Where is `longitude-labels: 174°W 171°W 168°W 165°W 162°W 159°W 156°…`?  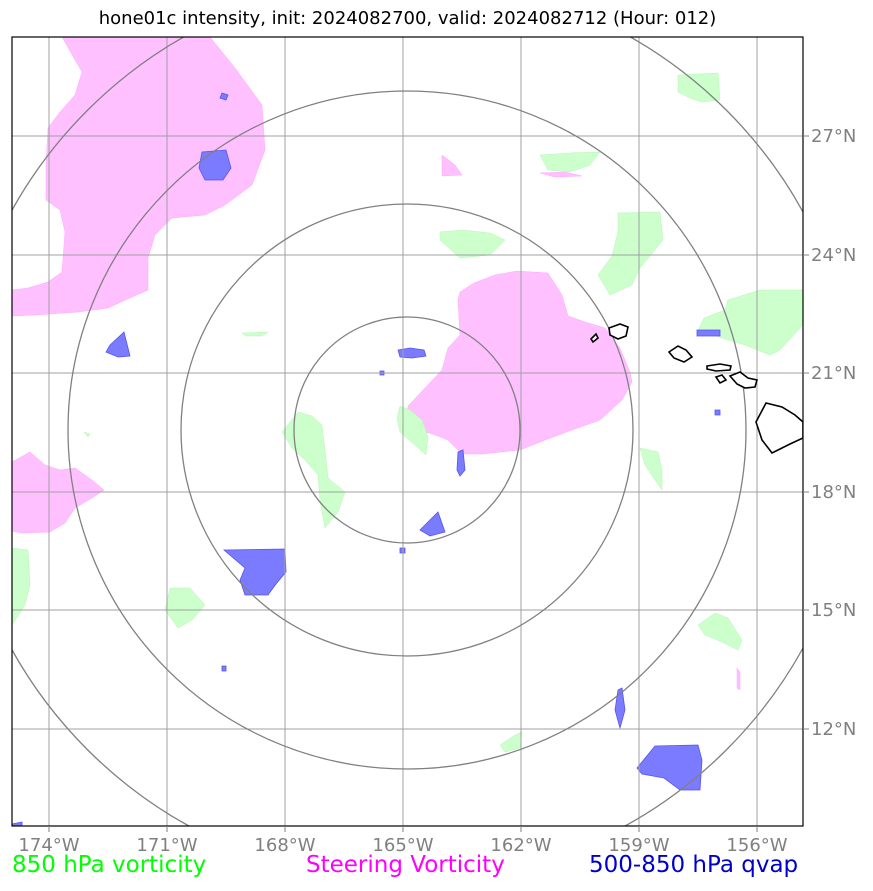 longitude-labels: 174°W 171°W 168°W 165°W 162°W 159°W 156°… is located at coordinates (402, 845).